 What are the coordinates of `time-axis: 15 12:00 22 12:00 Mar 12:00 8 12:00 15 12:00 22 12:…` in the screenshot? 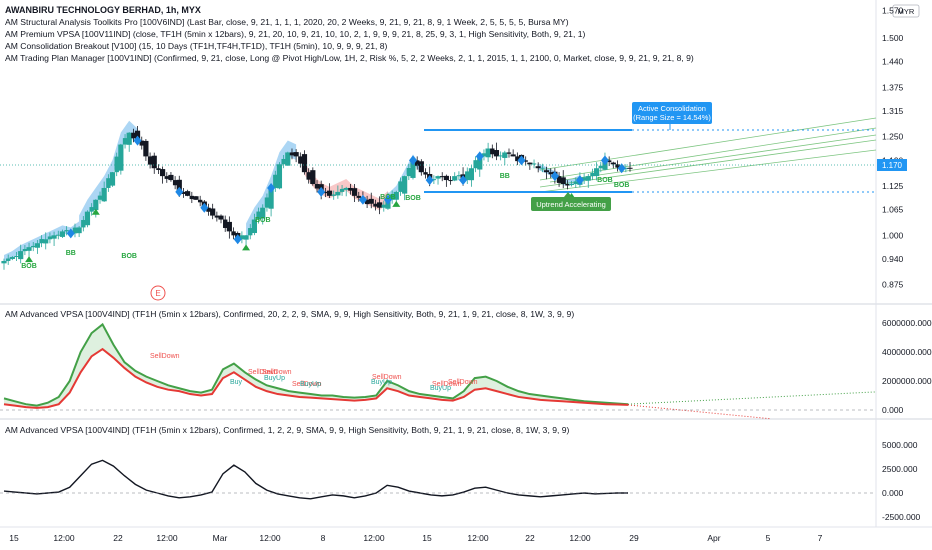 It's located at (415, 538).